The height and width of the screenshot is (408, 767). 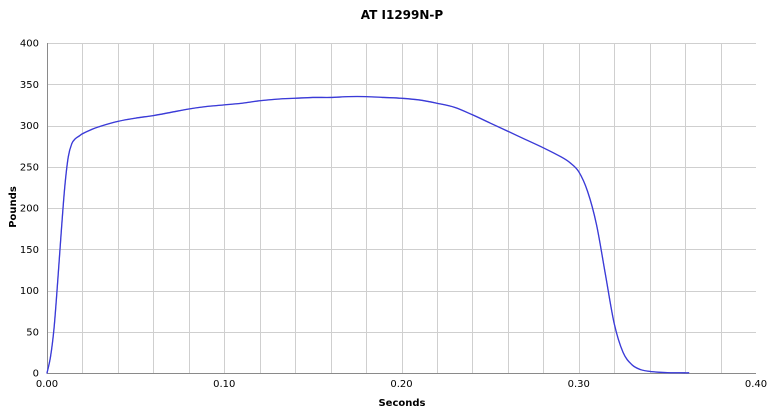 What do you see at coordinates (13, 207) in the screenshot?
I see `y-axis-label: Pounds` at bounding box center [13, 207].